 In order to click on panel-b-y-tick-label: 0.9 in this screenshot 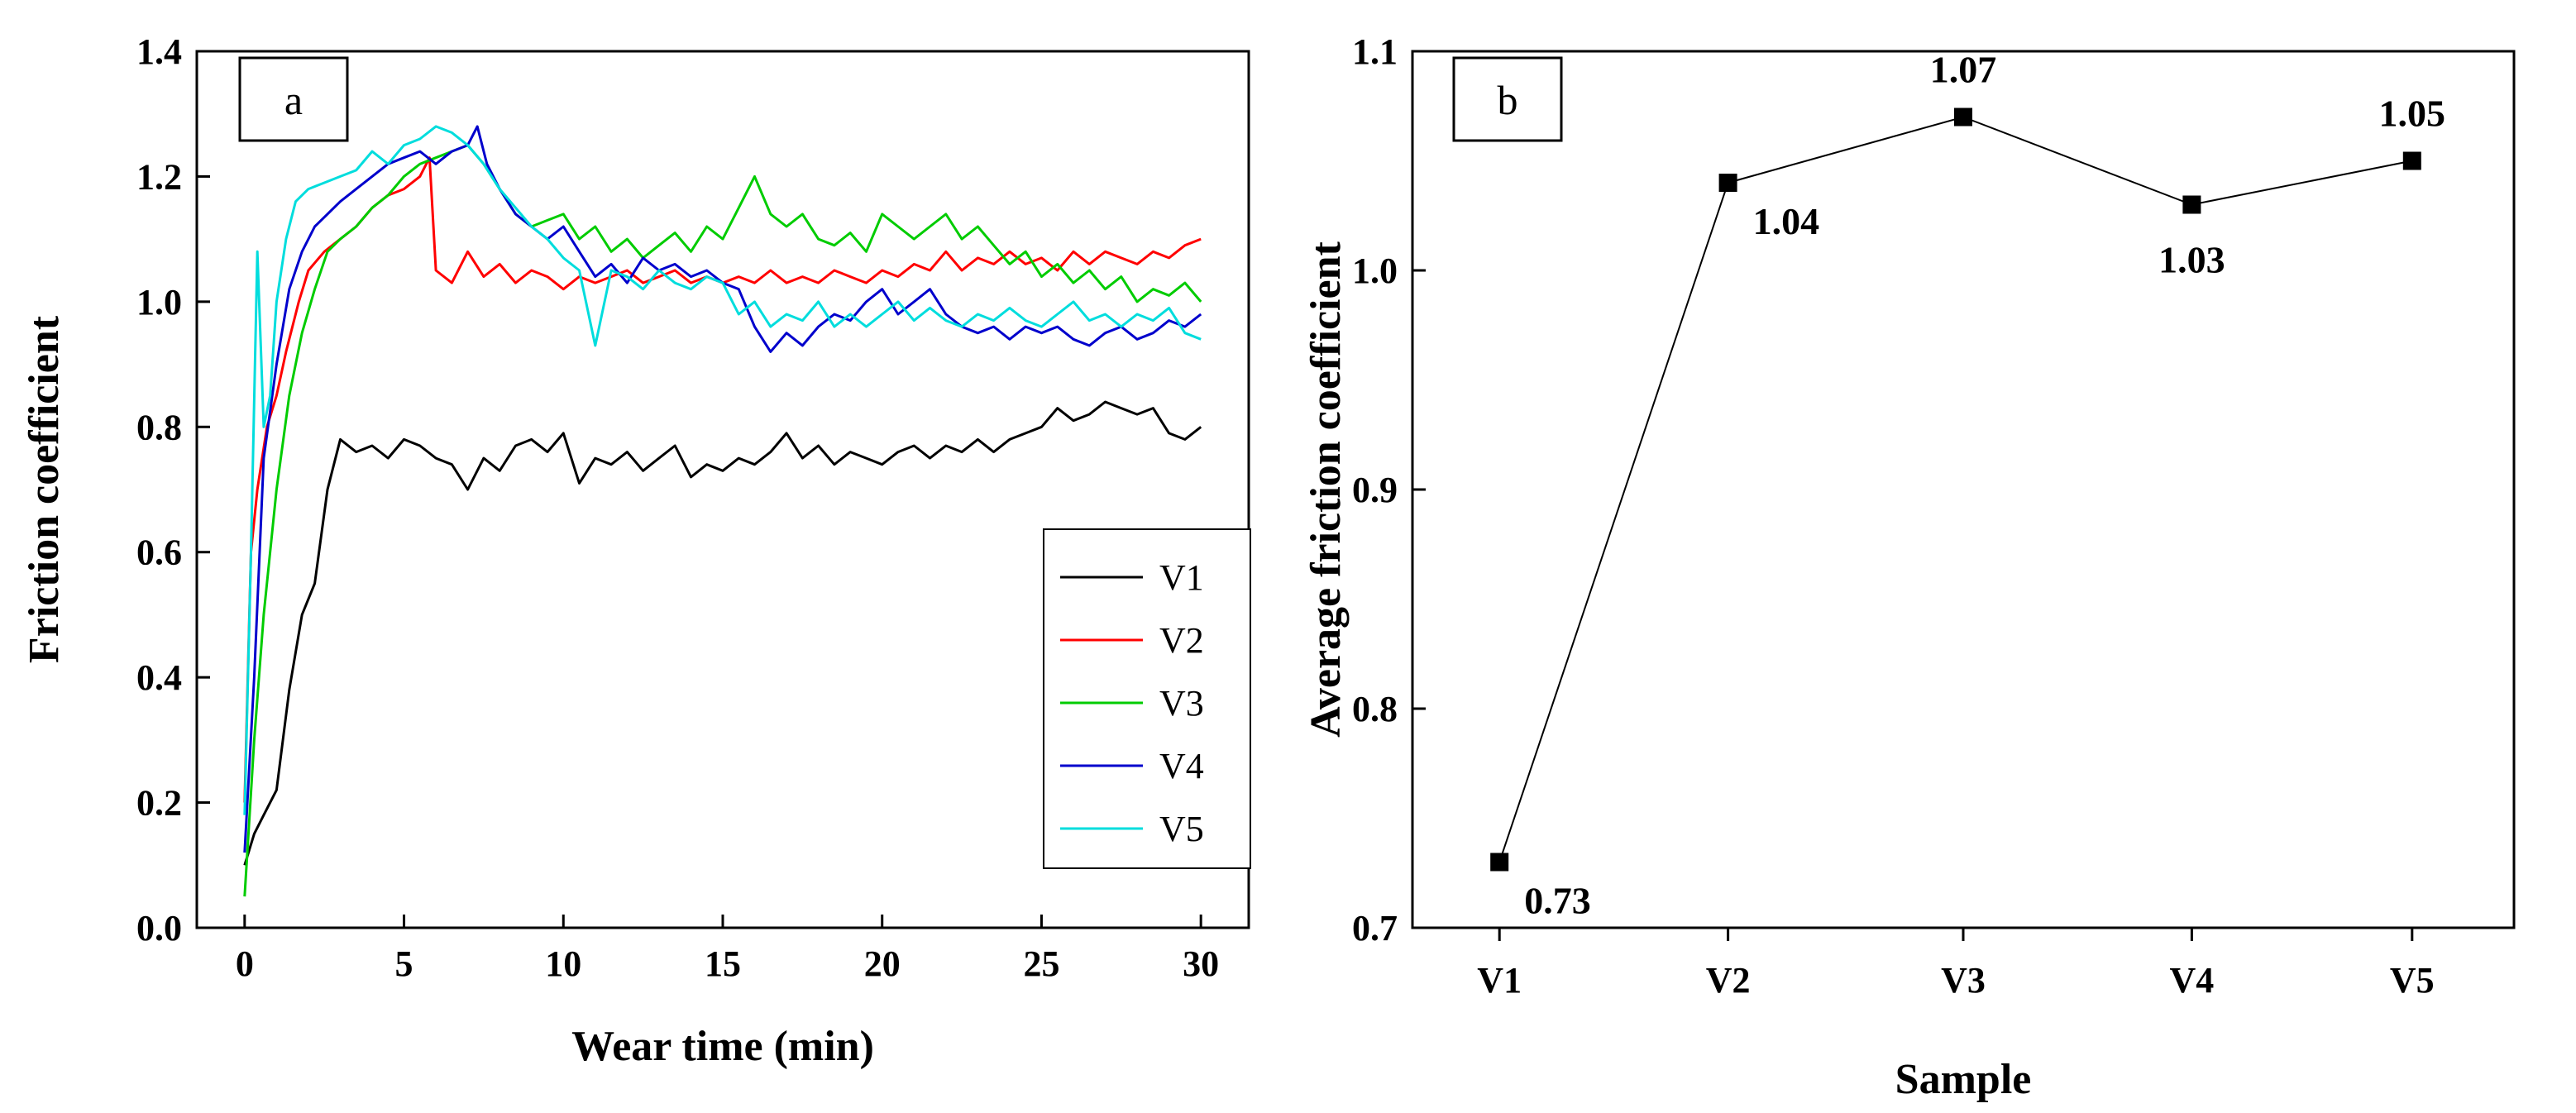, I will do `click(1375, 490)`.